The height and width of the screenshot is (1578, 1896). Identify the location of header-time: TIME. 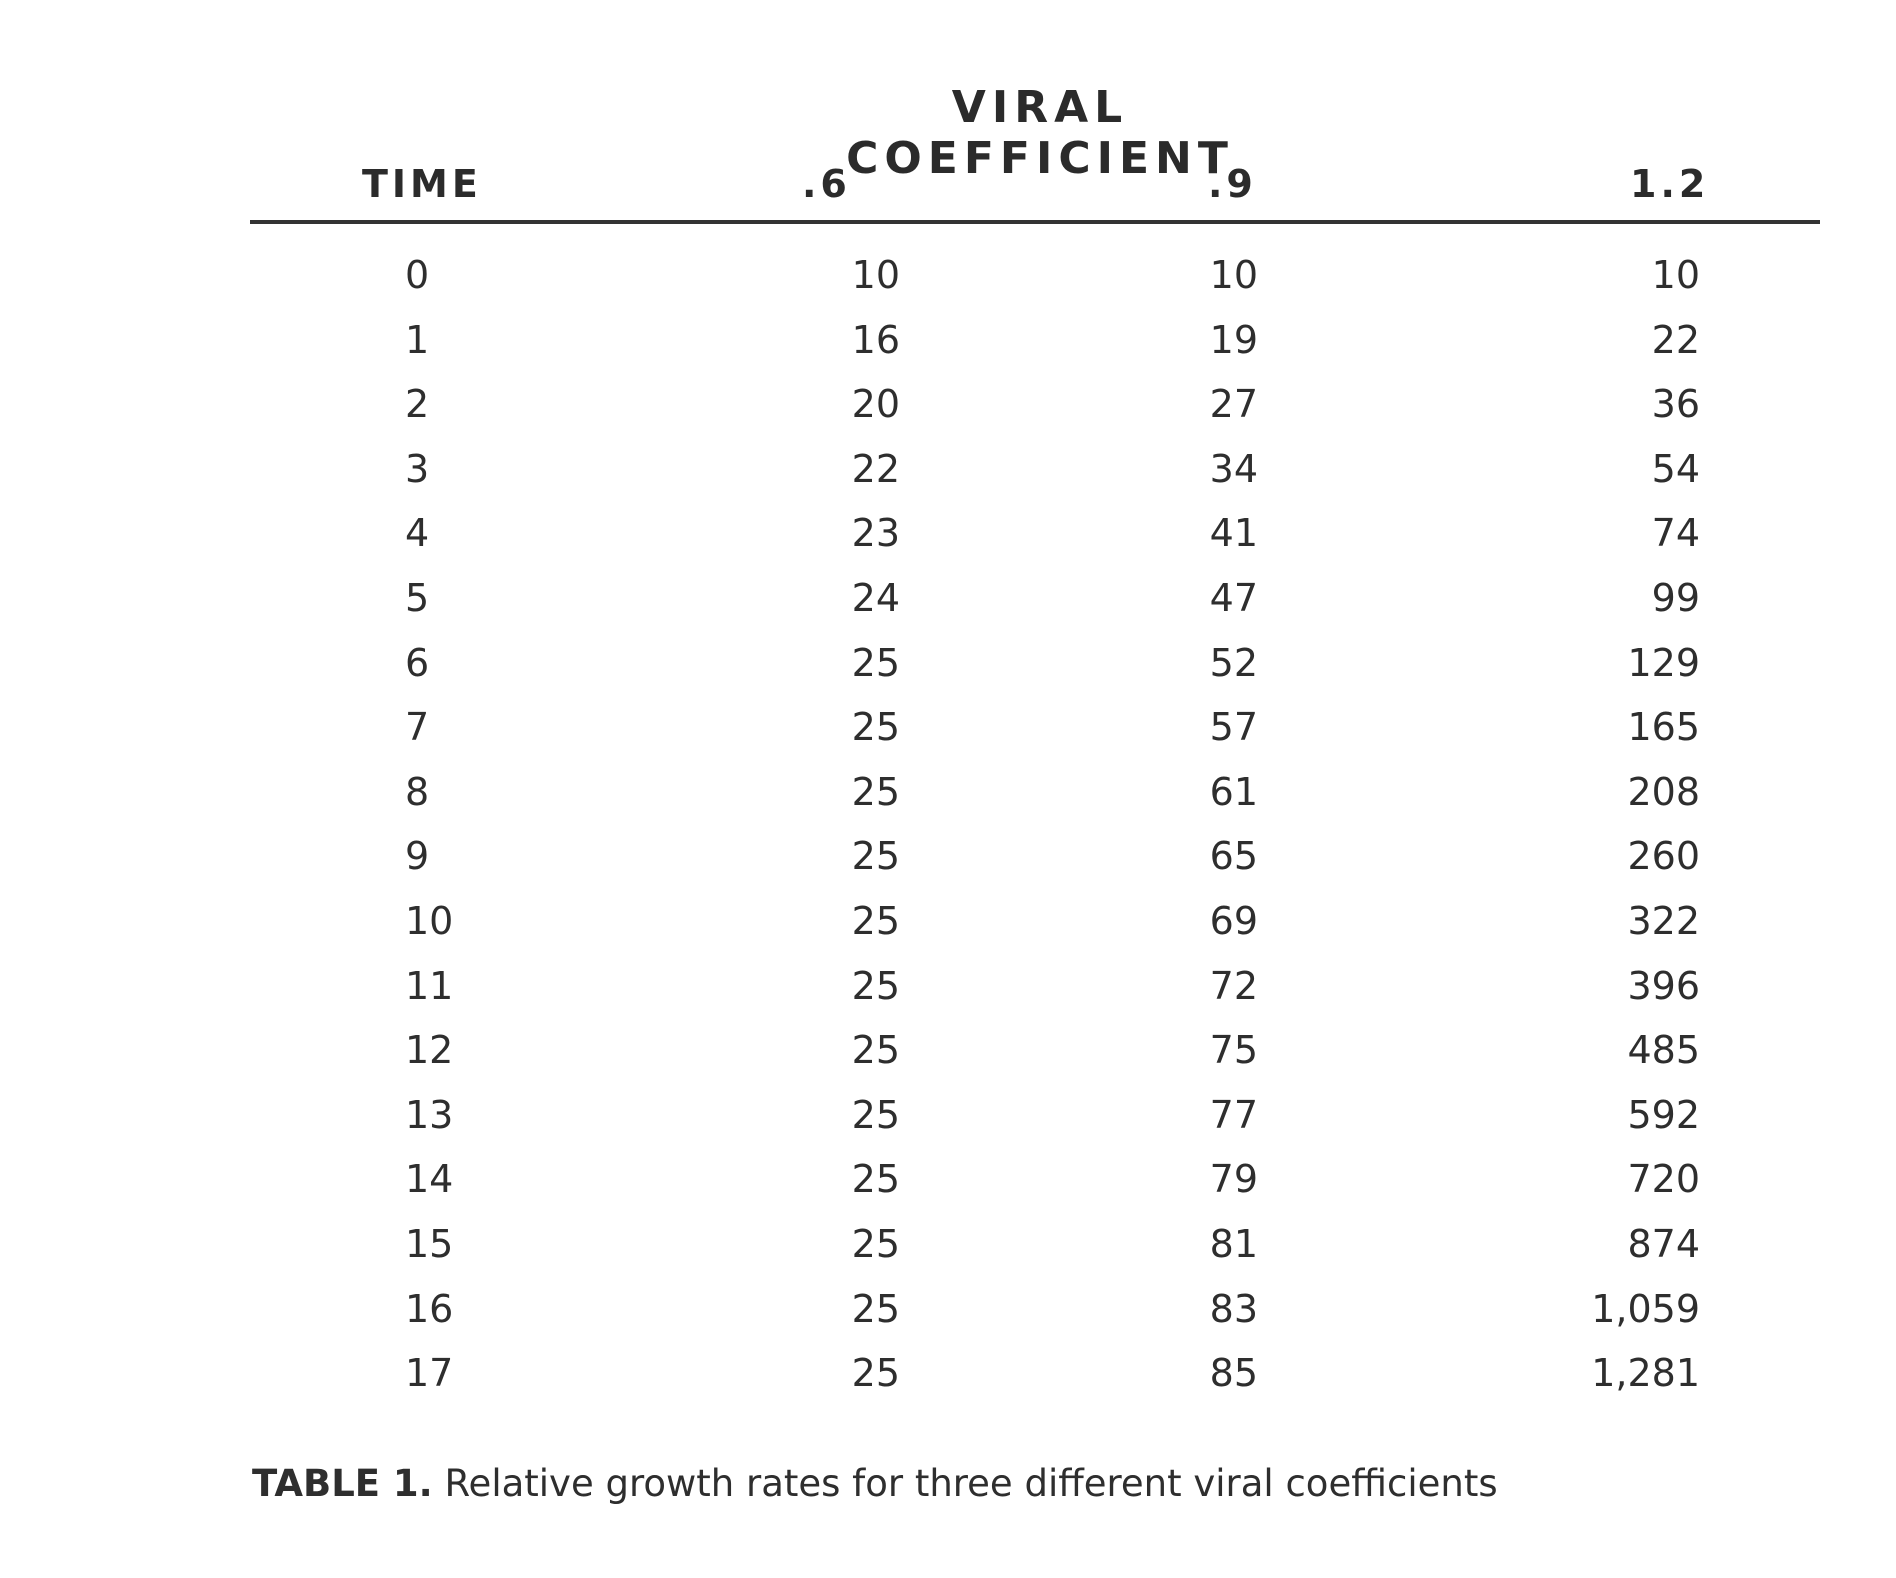
(422, 184).